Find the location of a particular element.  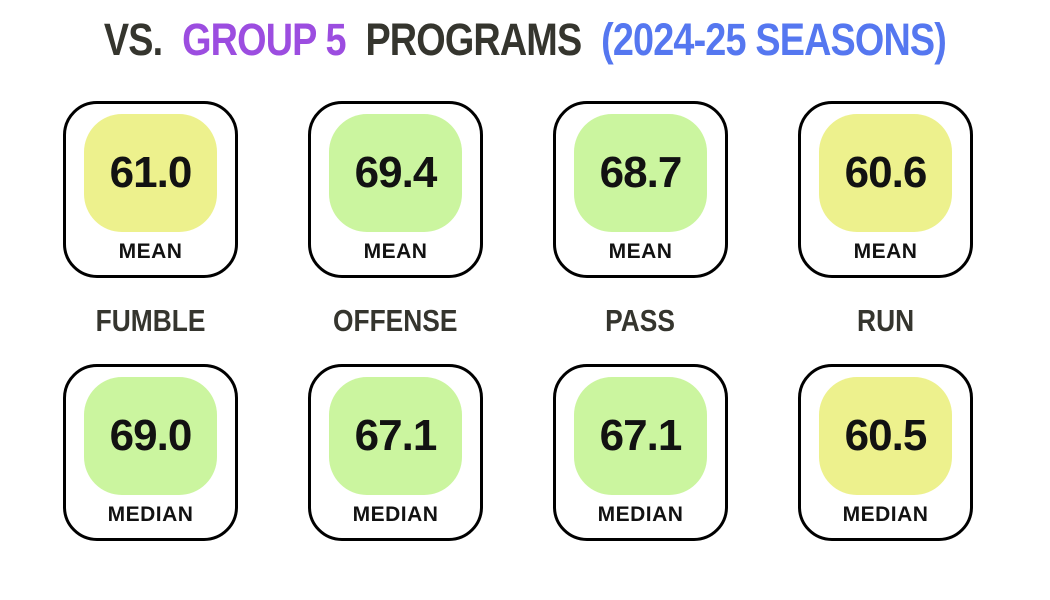

page-title: VS. GROUP 5 PROGRAMS (2024-25 SEASONS) is located at coordinates (525, 40).